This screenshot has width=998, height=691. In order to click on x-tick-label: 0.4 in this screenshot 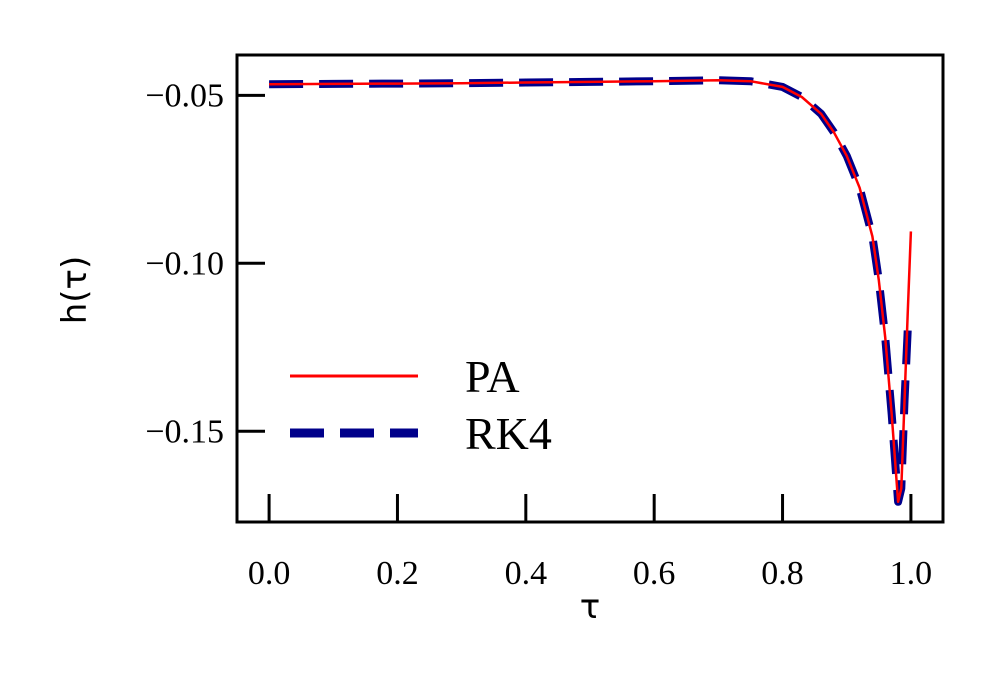, I will do `click(526, 573)`.